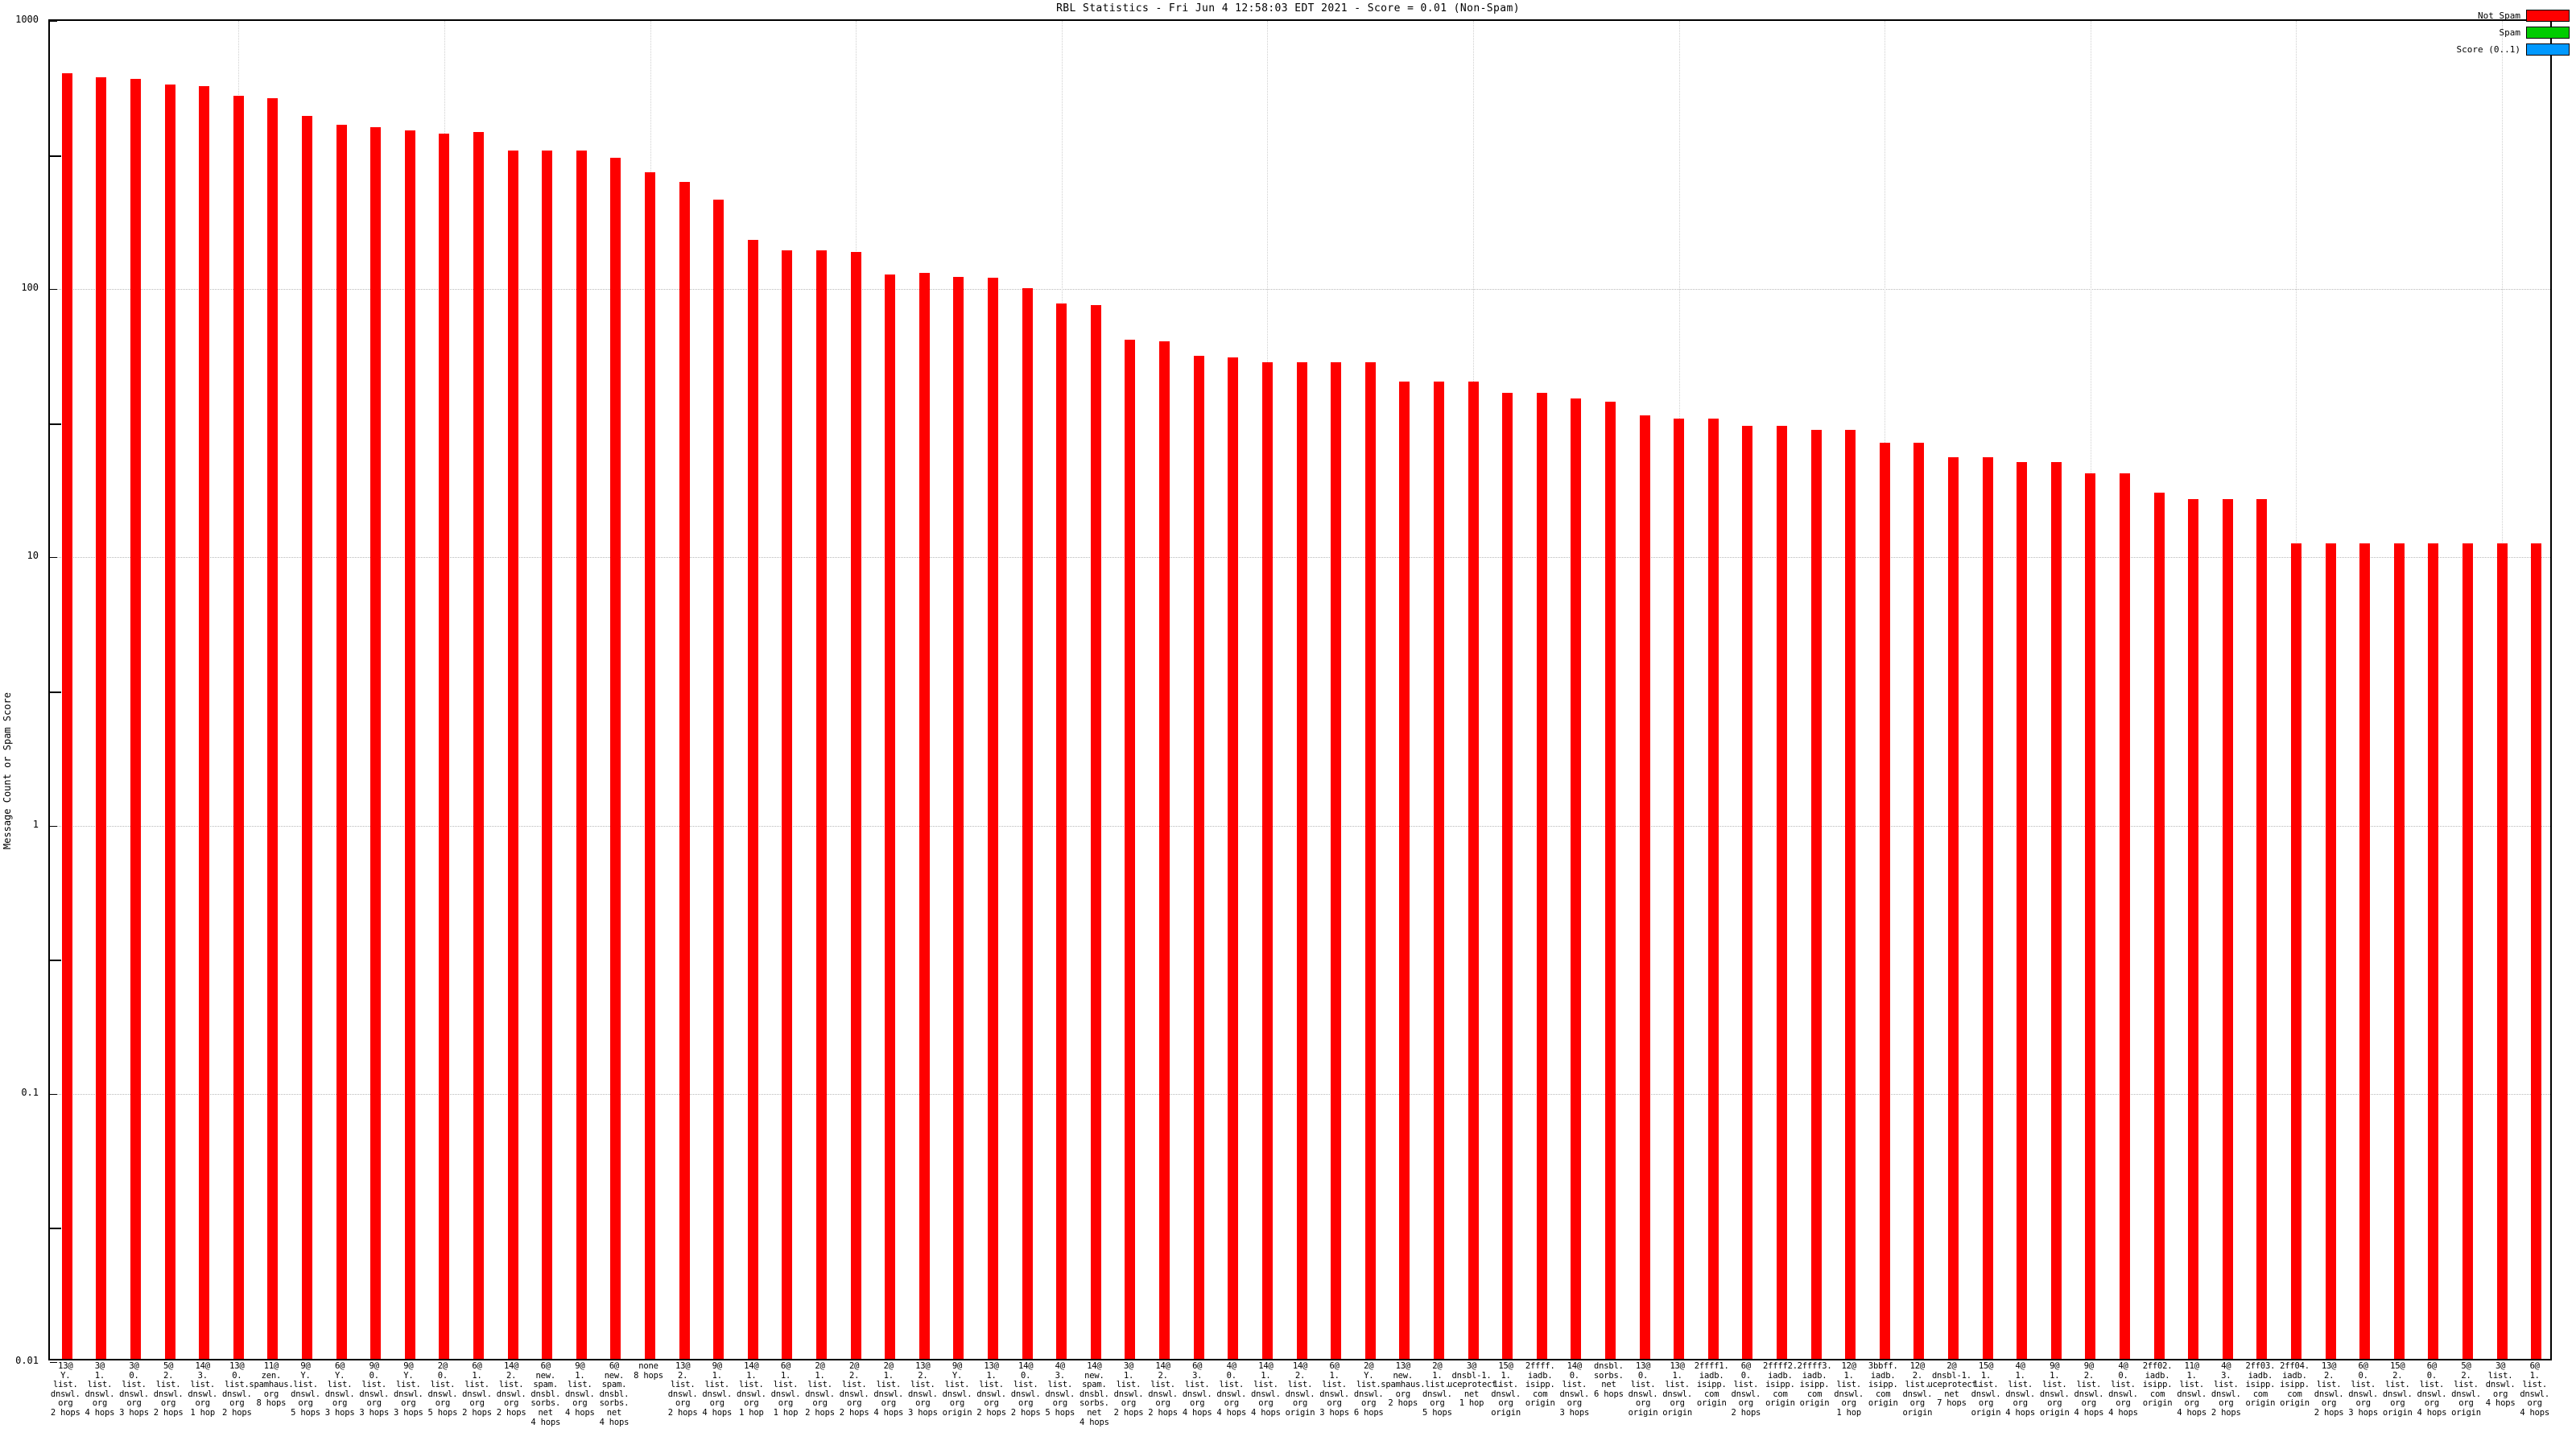 The width and height of the screenshot is (2576, 1449). Describe the element at coordinates (339, 1389) in the screenshot. I see `x-tick-label: 6@ Y. list. dnswl. org 3 hops` at that location.